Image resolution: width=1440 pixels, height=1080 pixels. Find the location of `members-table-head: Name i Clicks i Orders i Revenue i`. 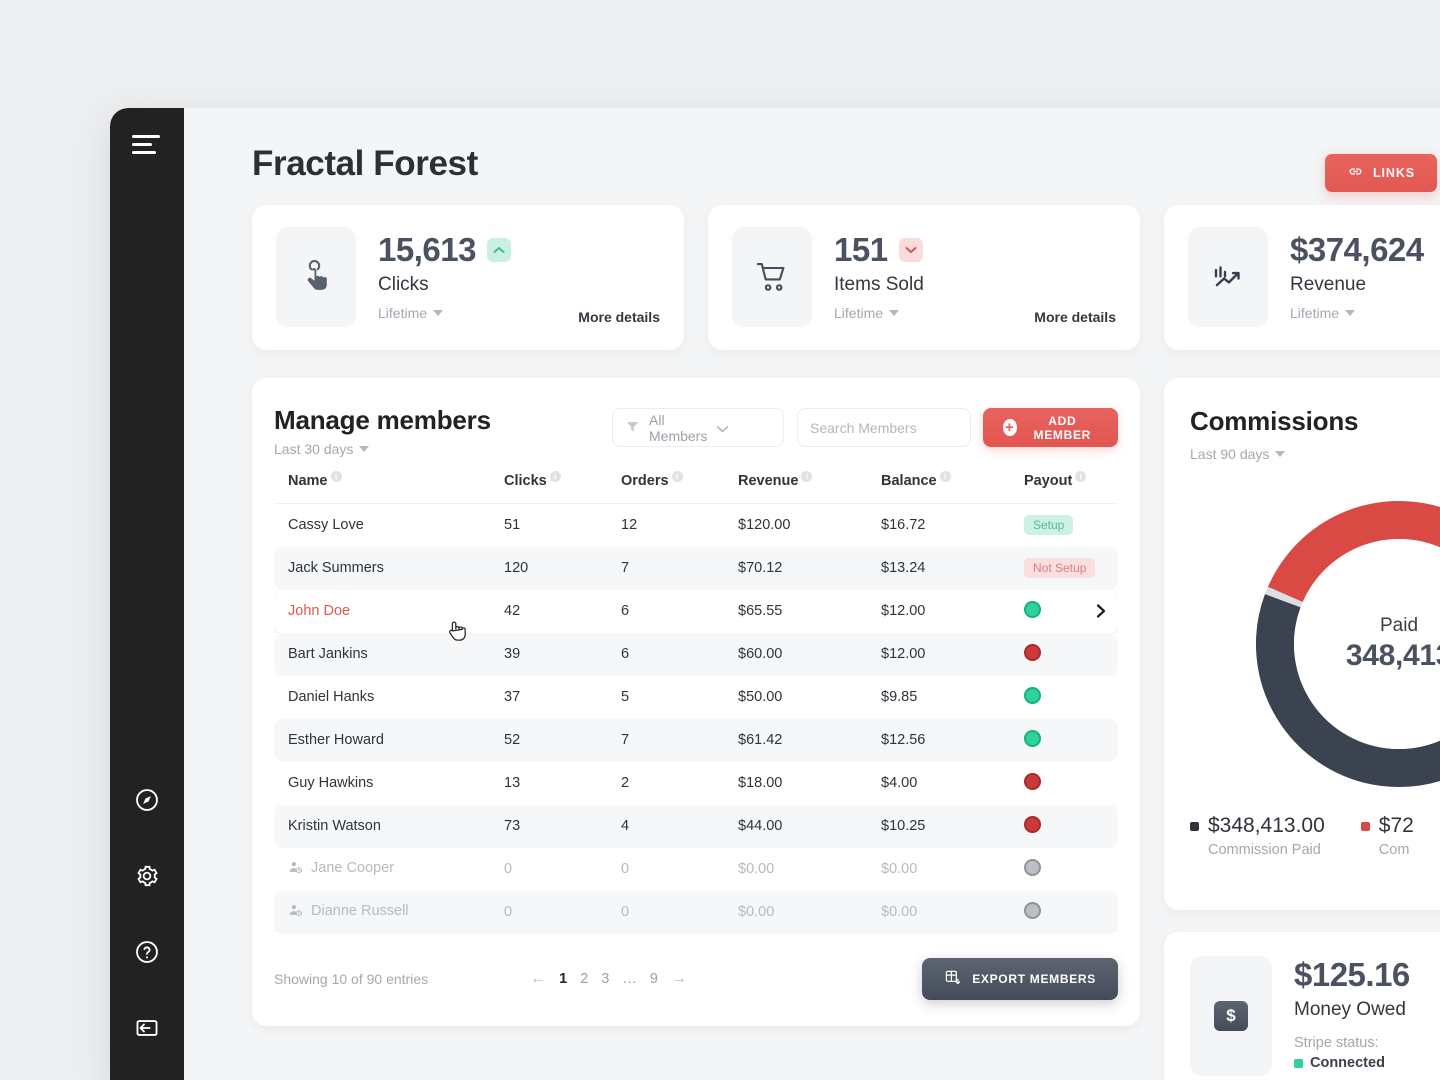

members-table-head: Name i Clicks i Orders i Revenue i is located at coordinates (696, 487).